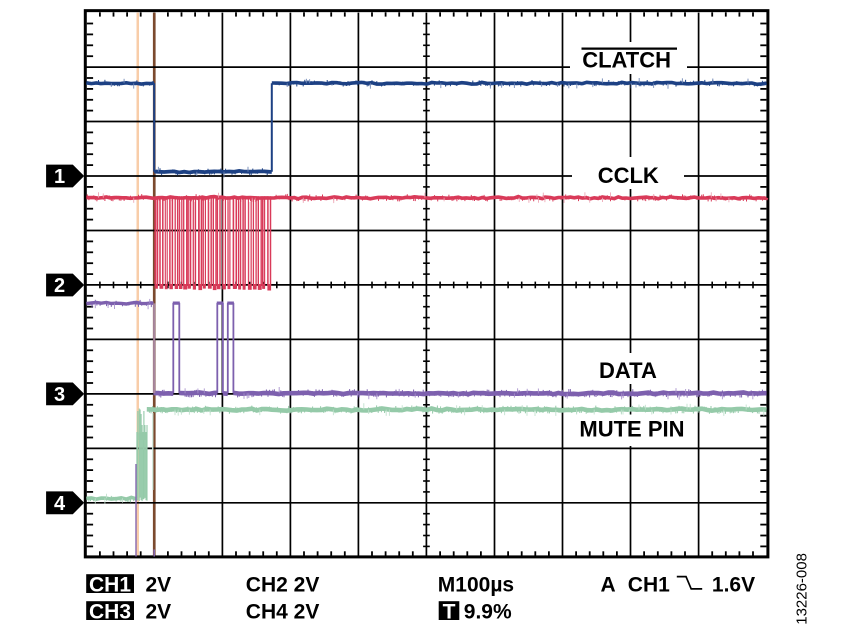 This screenshot has height=640, width=856. I want to click on svg-text: 1.6V, so click(733, 584).